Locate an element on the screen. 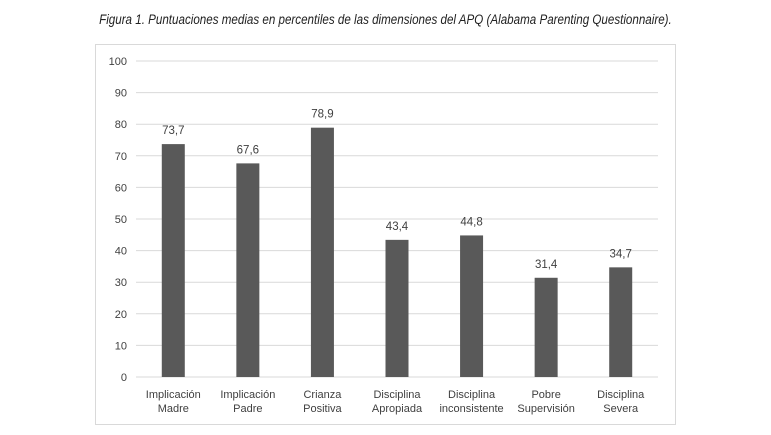  x-tick-label: Pobre is located at coordinates (545, 395).